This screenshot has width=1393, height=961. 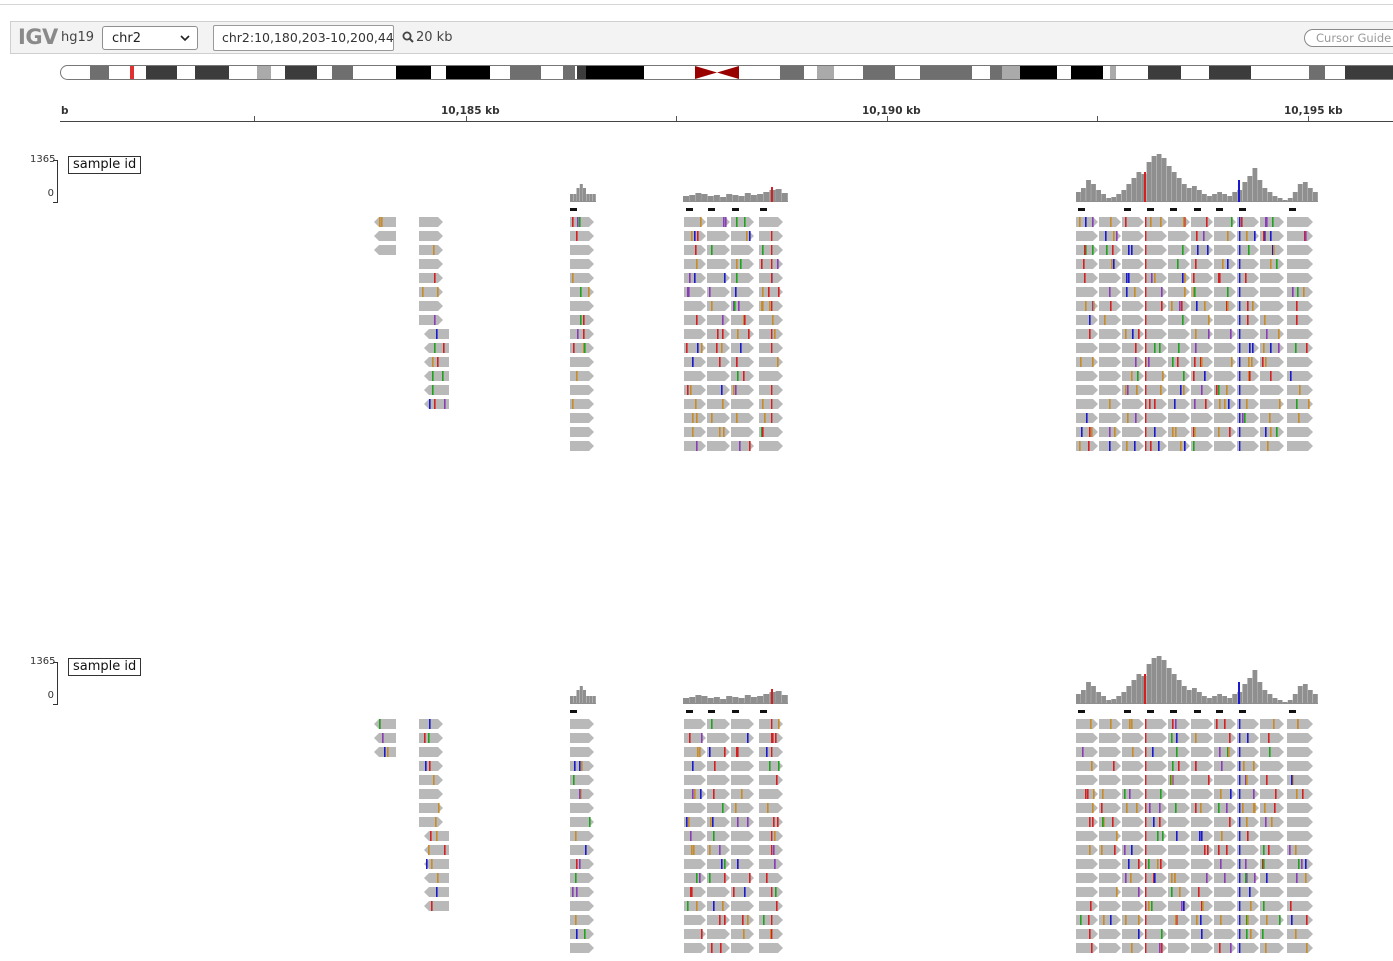 What do you see at coordinates (150, 38) in the screenshot?
I see `chromosome-select: chr2` at bounding box center [150, 38].